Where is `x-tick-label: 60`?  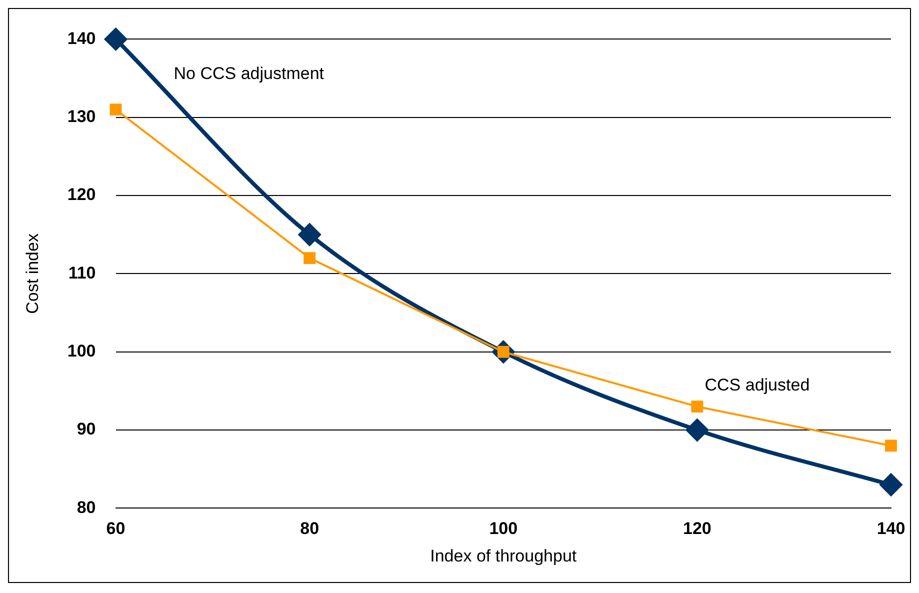 x-tick-label: 60 is located at coordinates (116, 528).